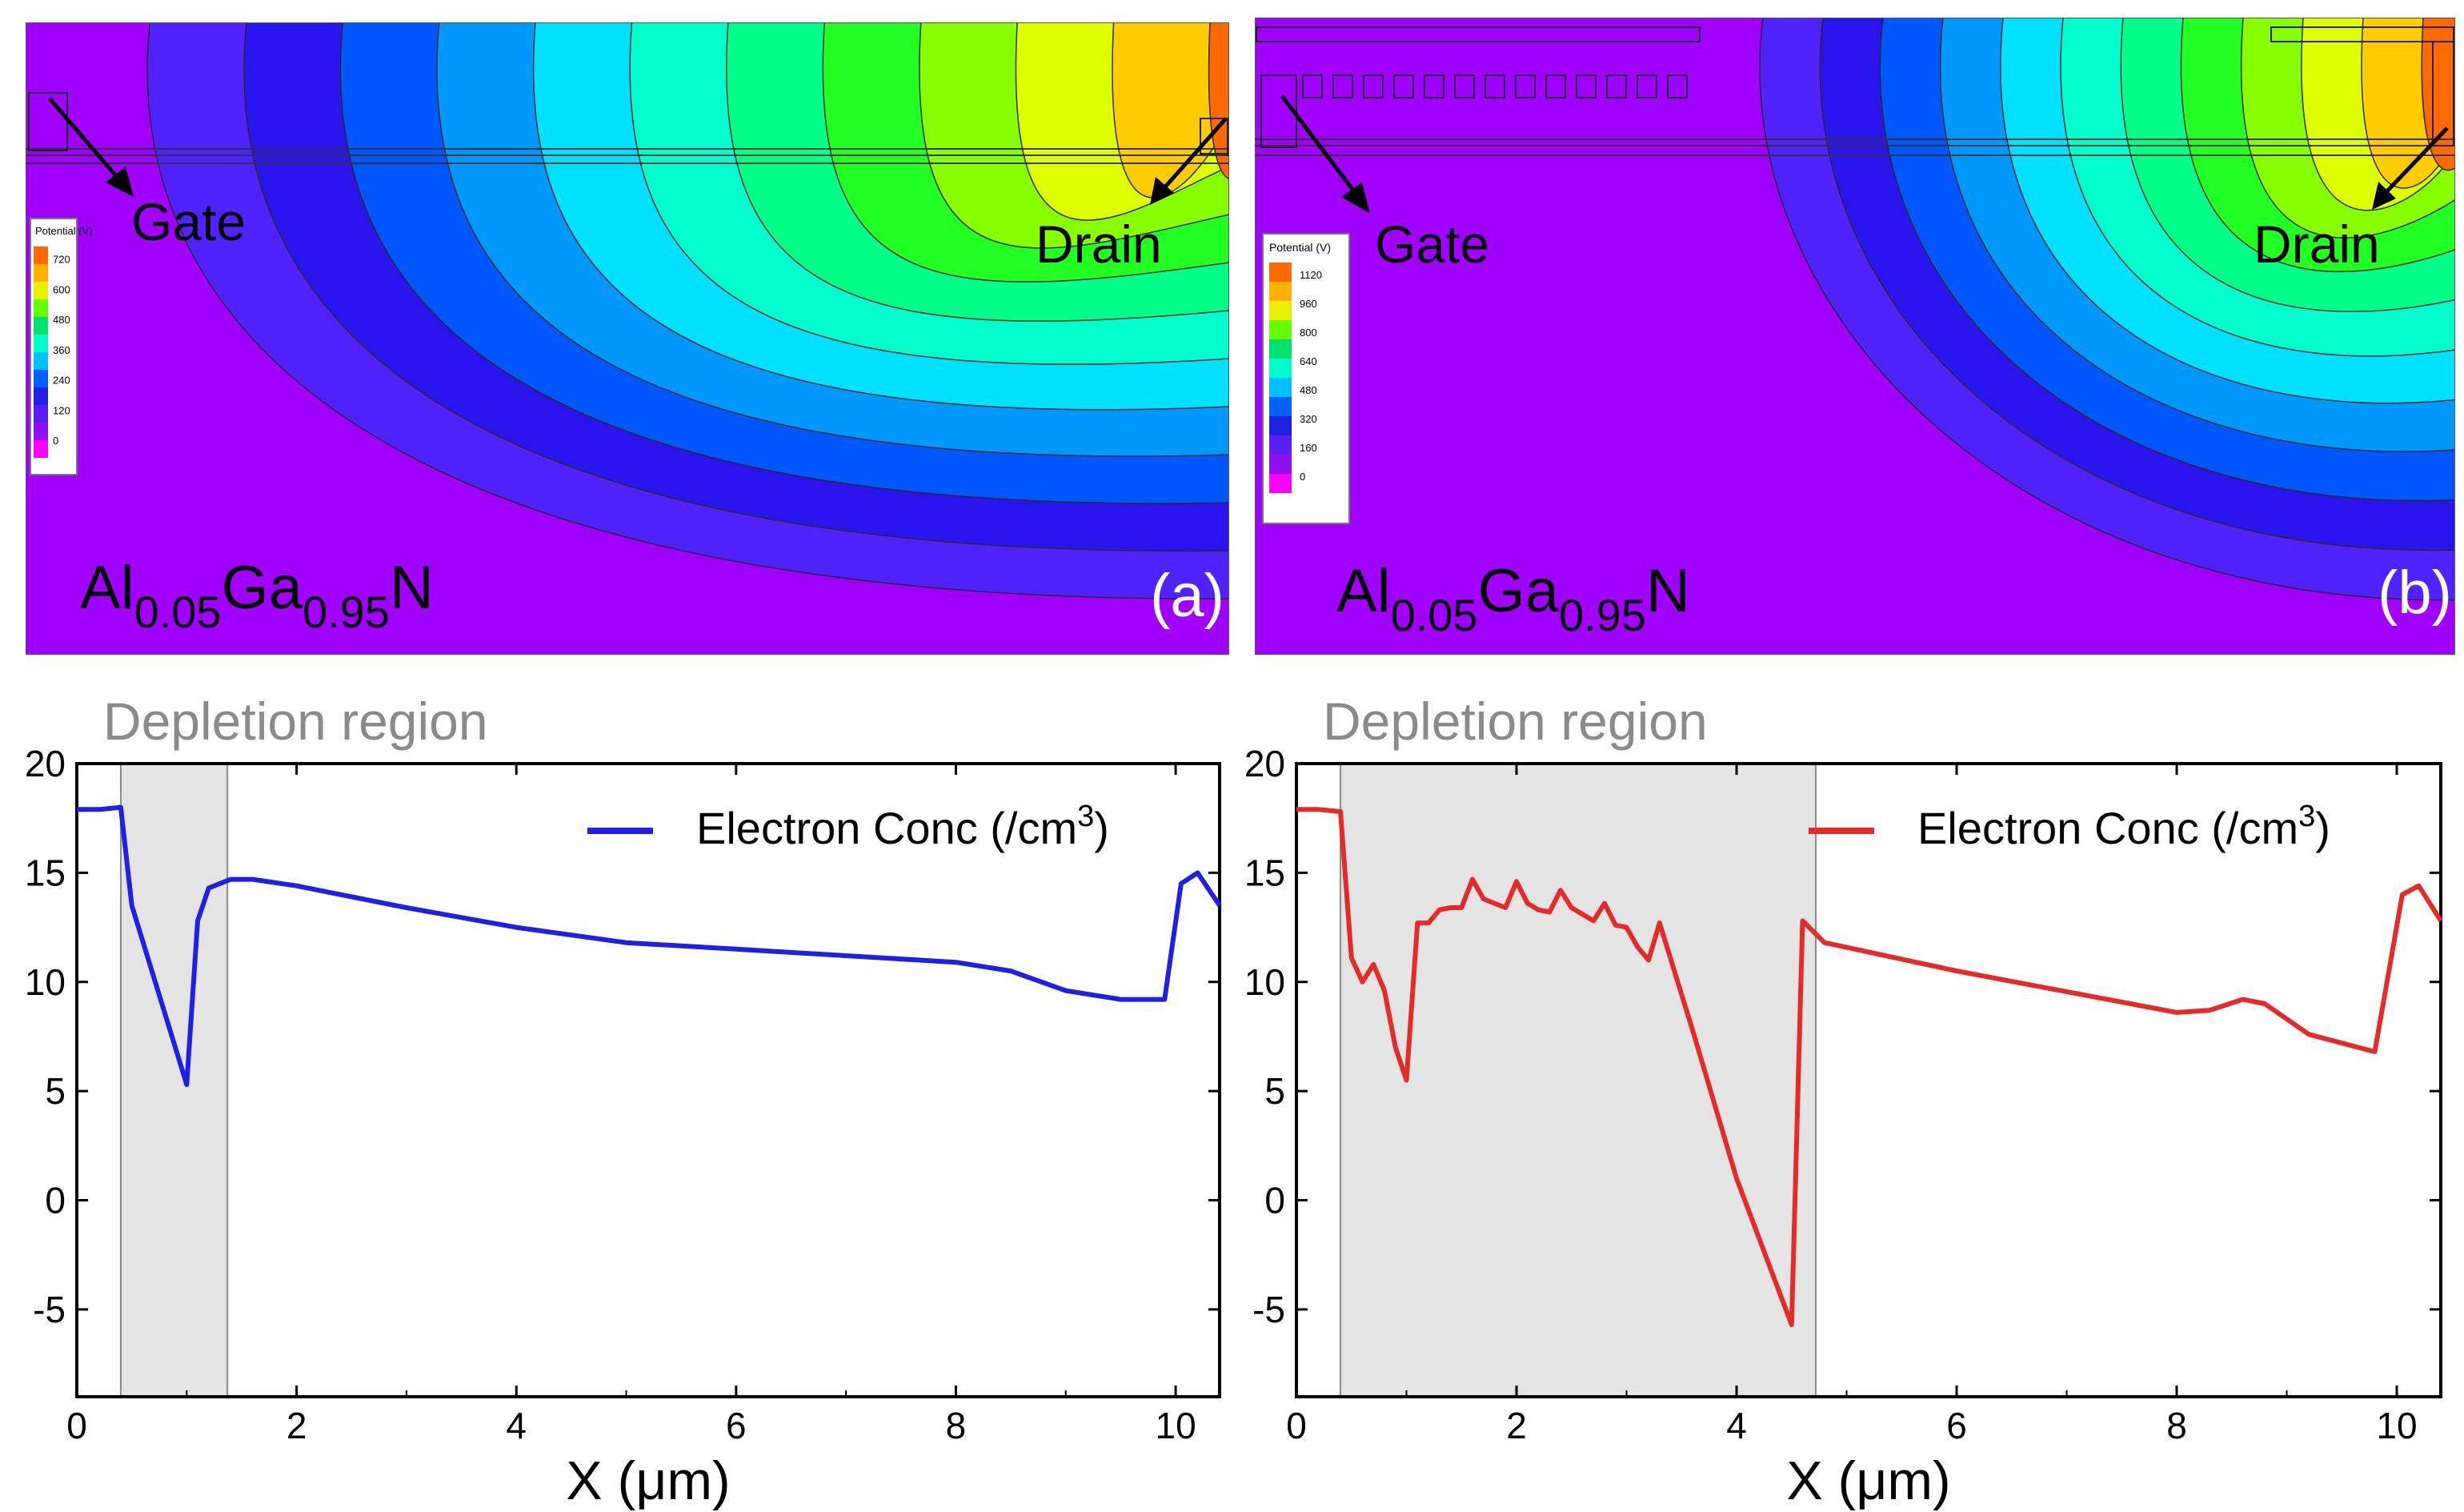 The image size is (2464, 1512). I want to click on legend-entry: 720, so click(61, 260).